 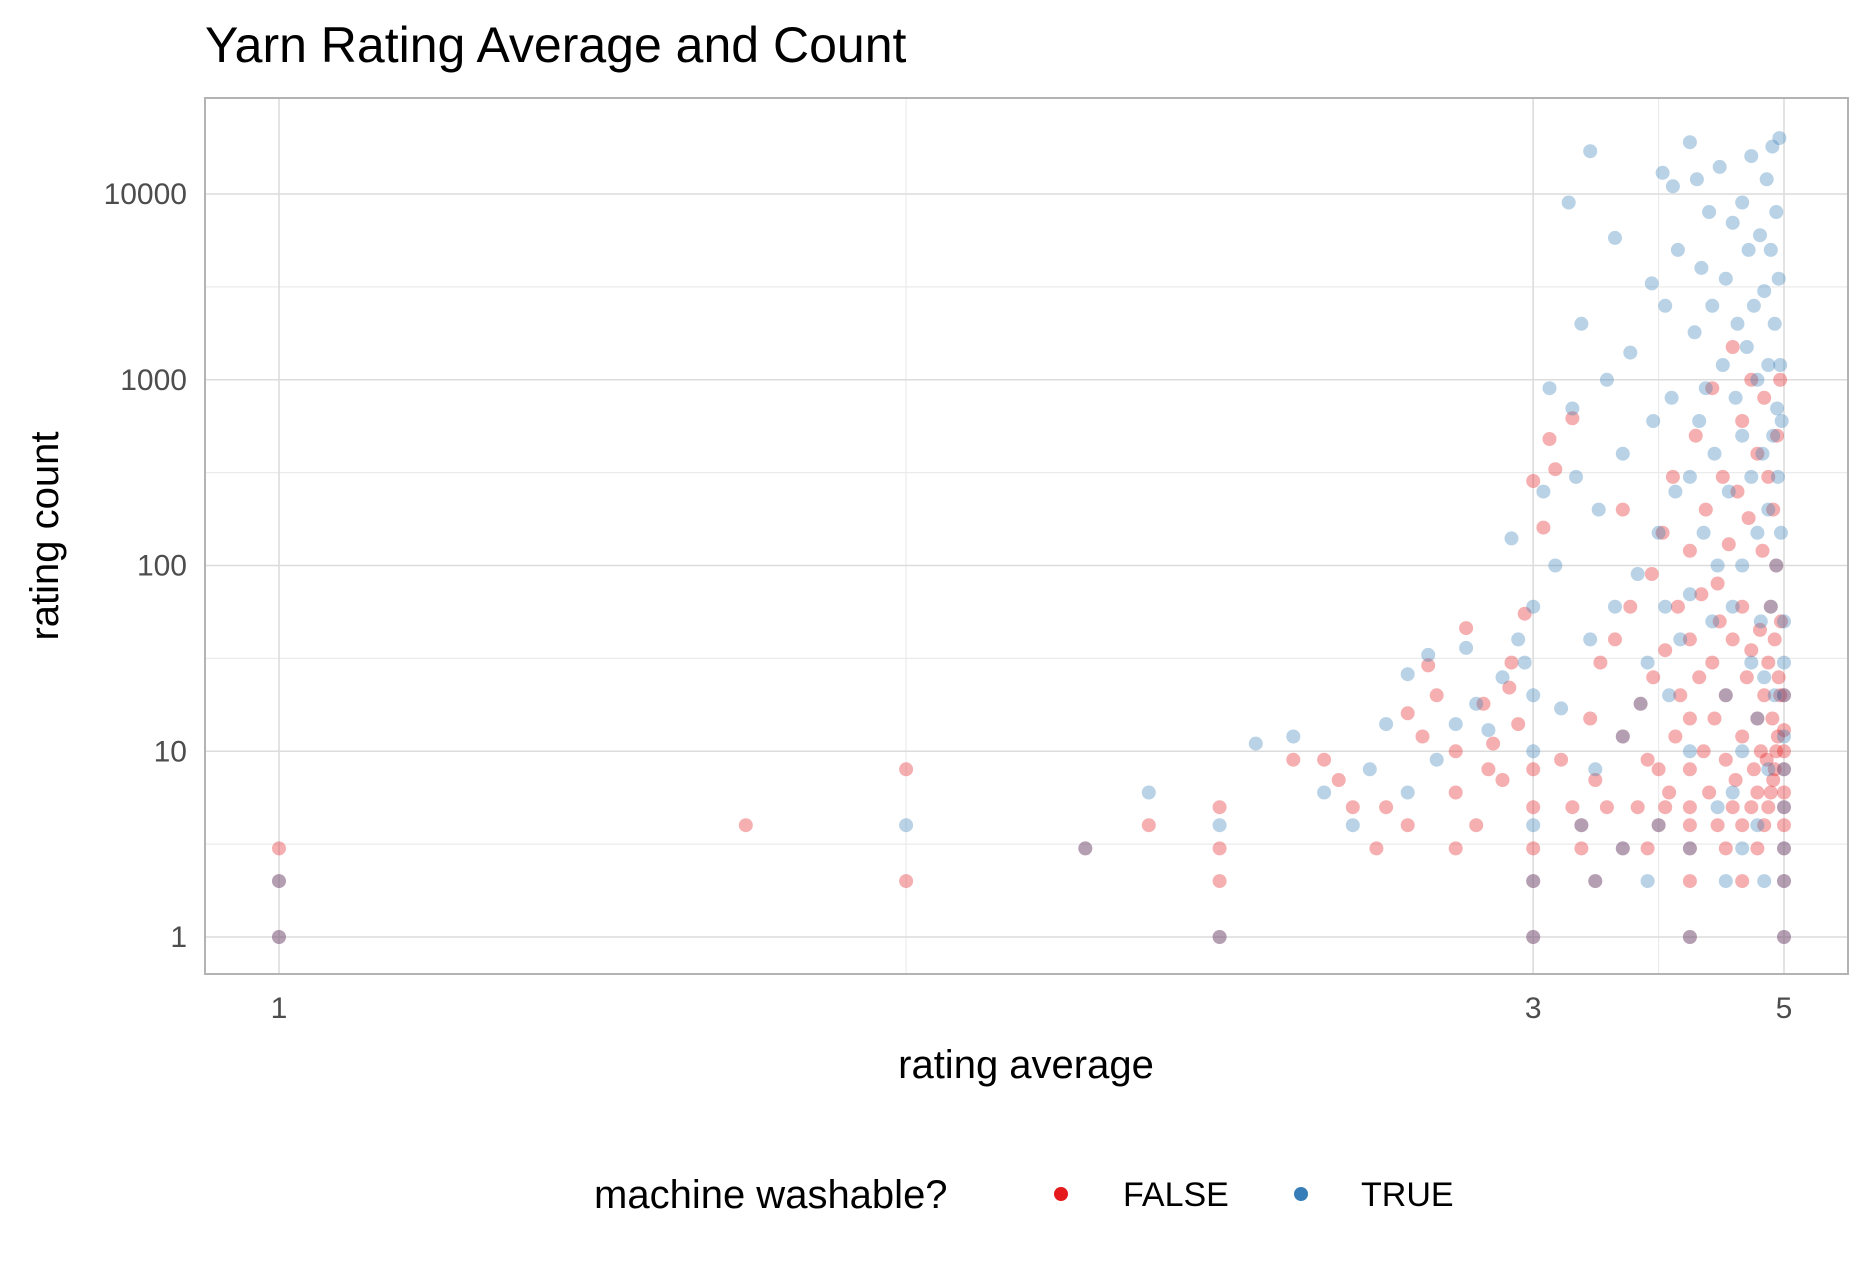 I want to click on chart-title: Yarn Rating Average and Count, so click(x=556, y=45).